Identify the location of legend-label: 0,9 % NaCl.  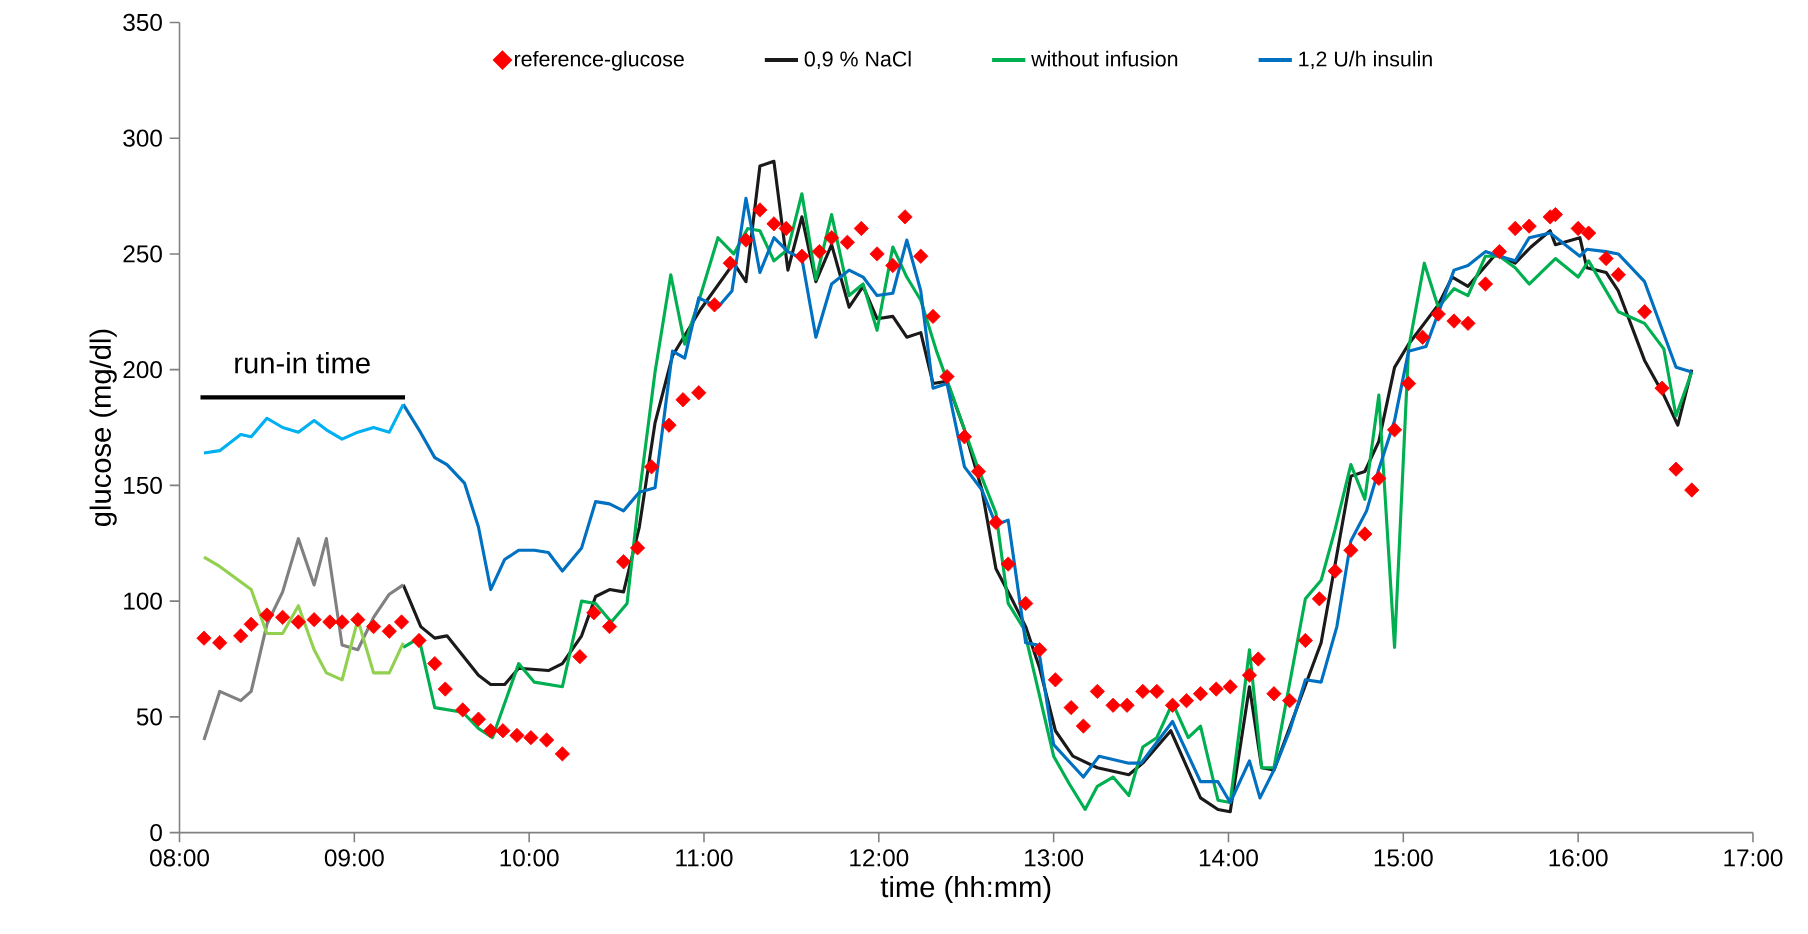
(857, 60).